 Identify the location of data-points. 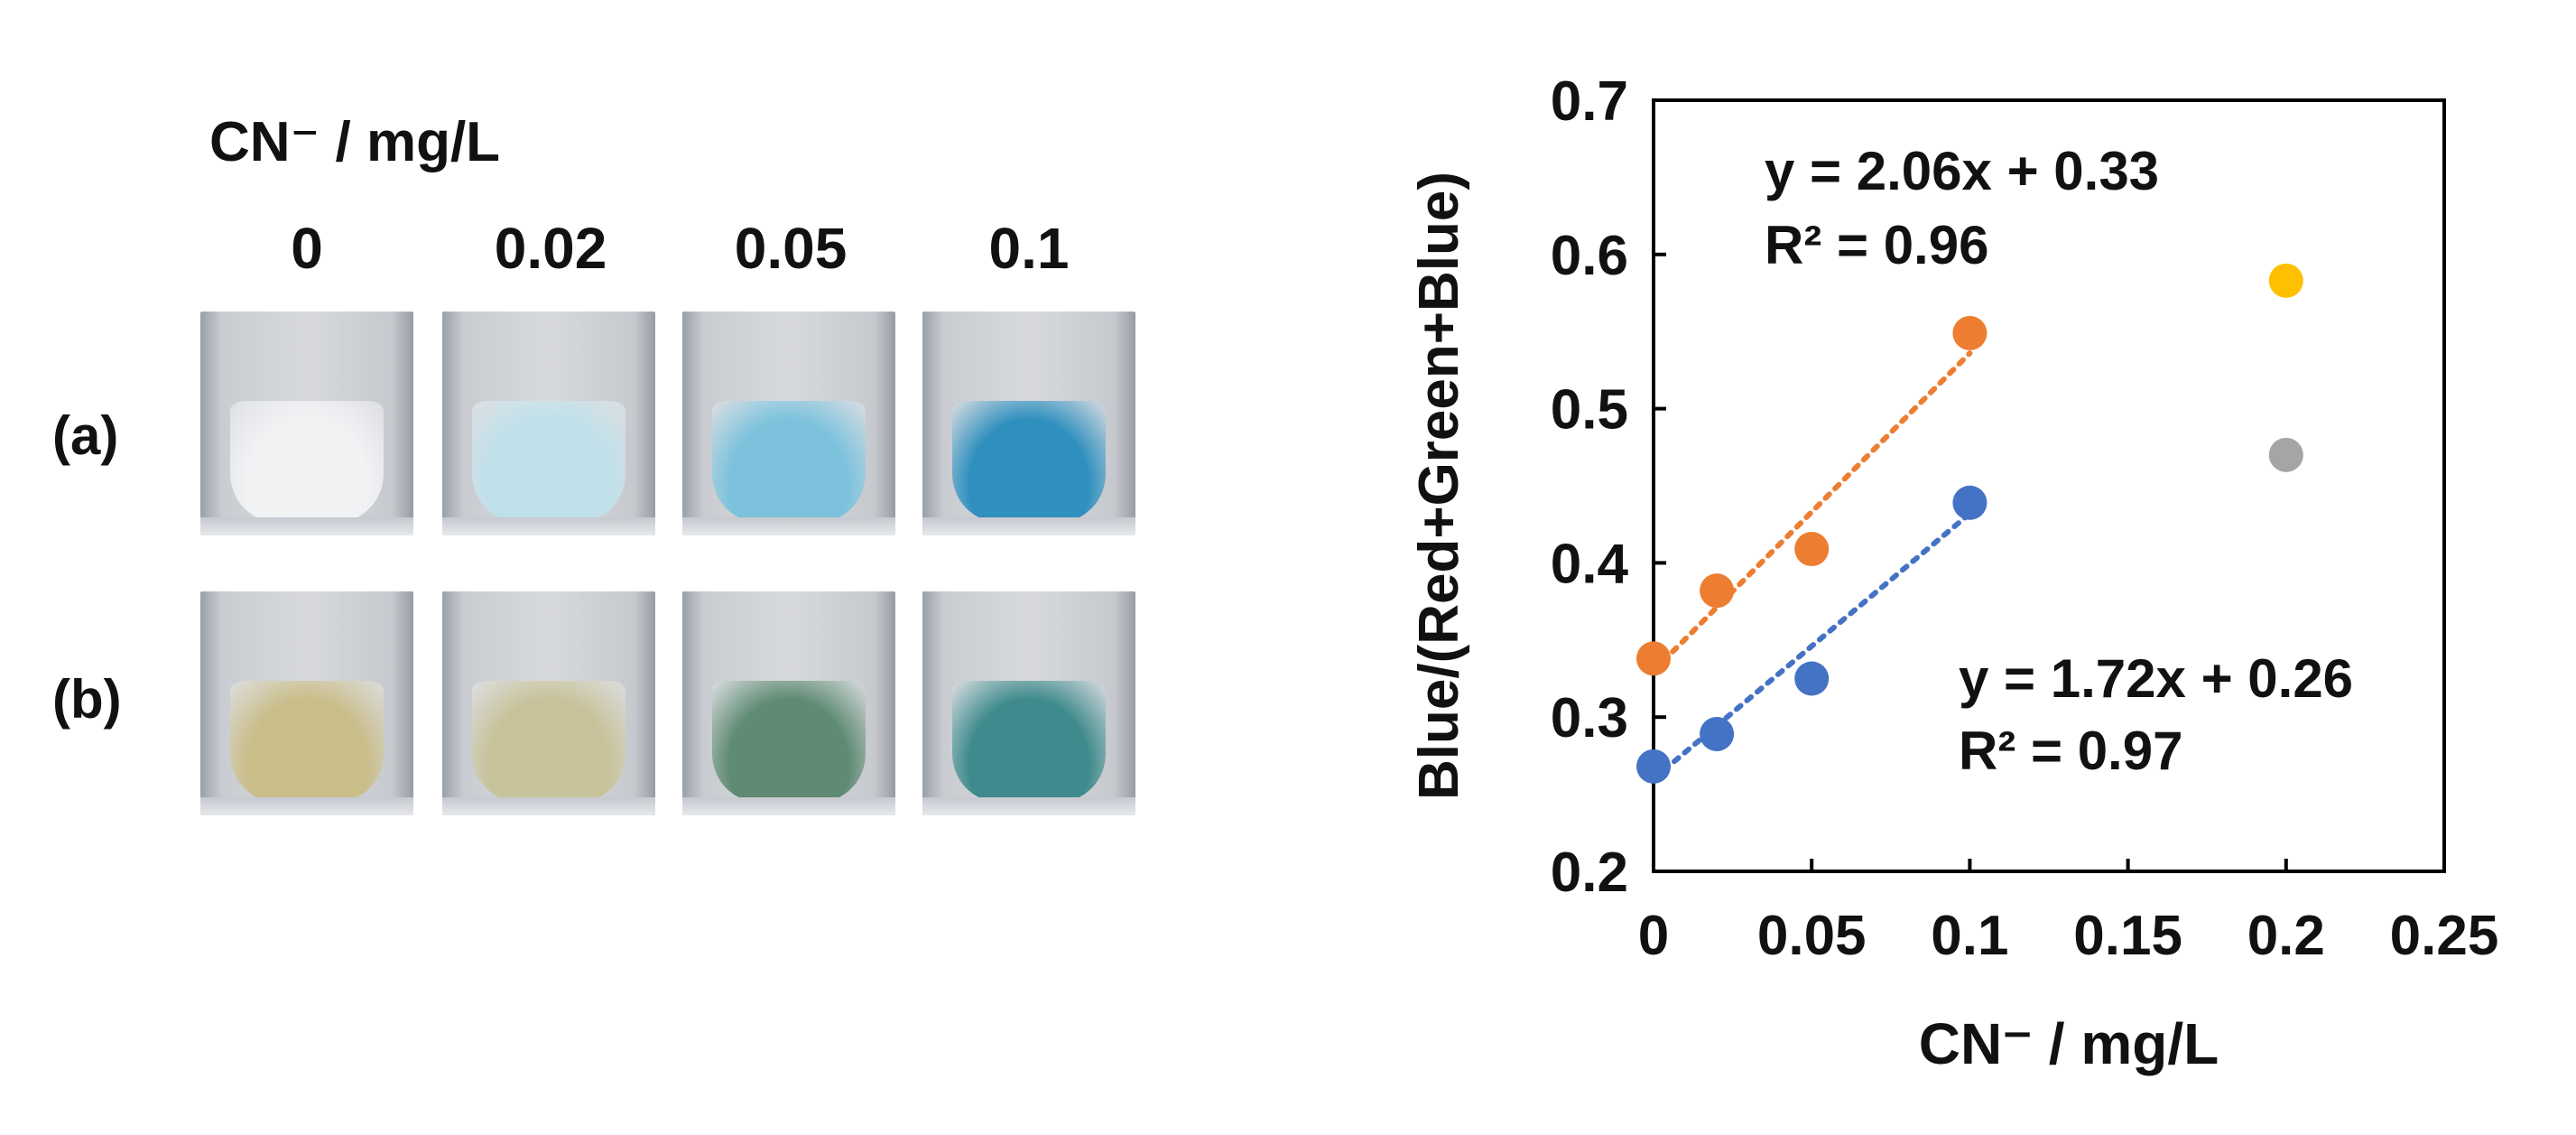
(1969, 523).